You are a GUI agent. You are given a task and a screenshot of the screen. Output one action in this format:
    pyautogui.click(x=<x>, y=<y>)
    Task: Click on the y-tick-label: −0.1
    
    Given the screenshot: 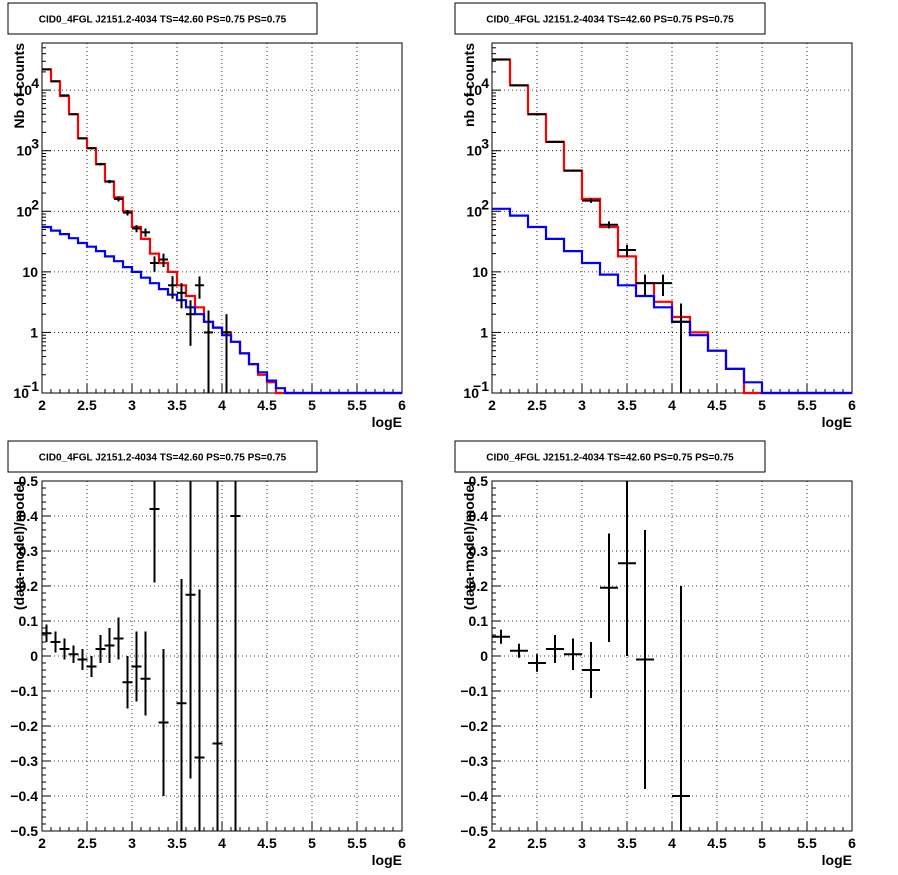 What is the action you would take?
    pyautogui.click(x=474, y=691)
    